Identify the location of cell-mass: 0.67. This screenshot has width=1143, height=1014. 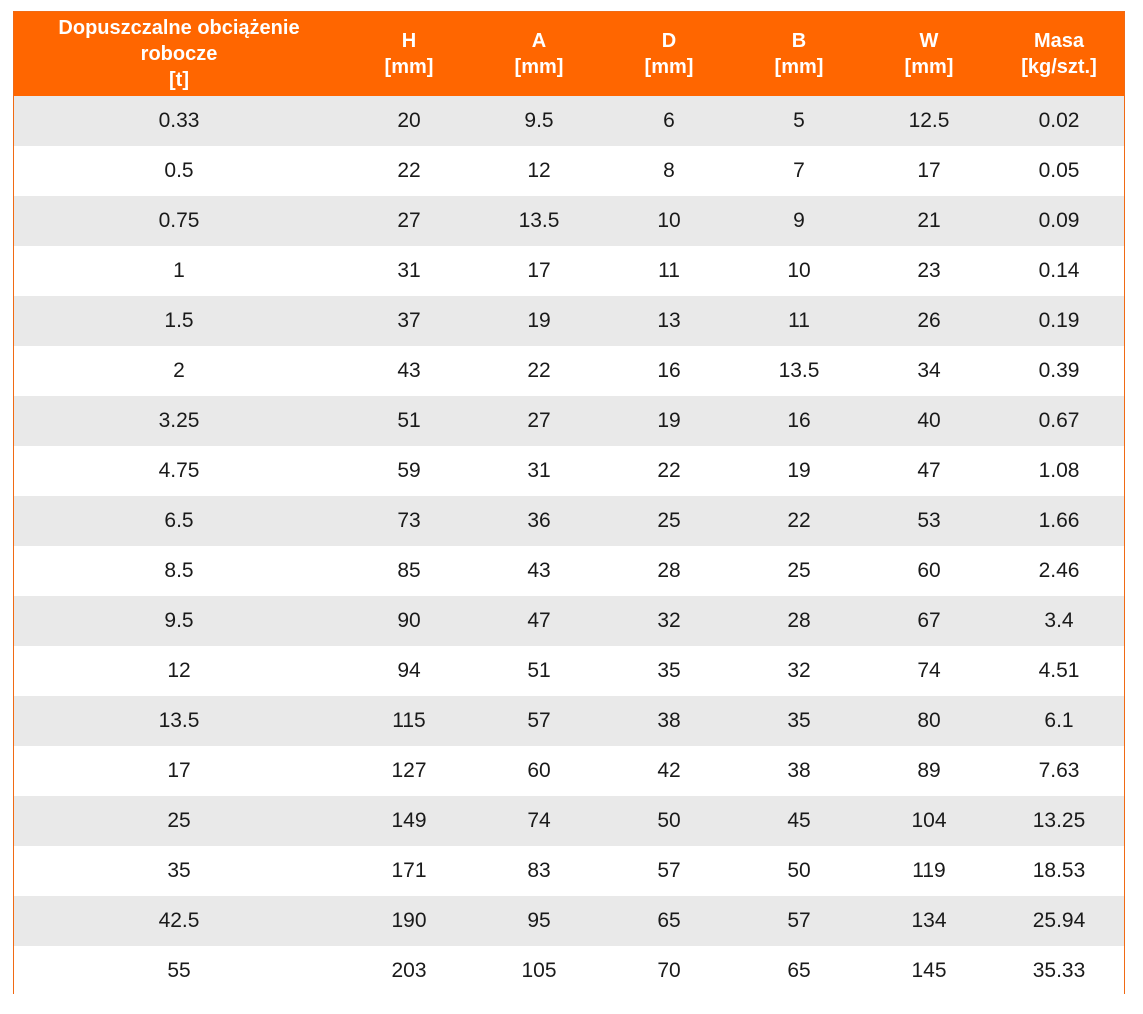
(1059, 421).